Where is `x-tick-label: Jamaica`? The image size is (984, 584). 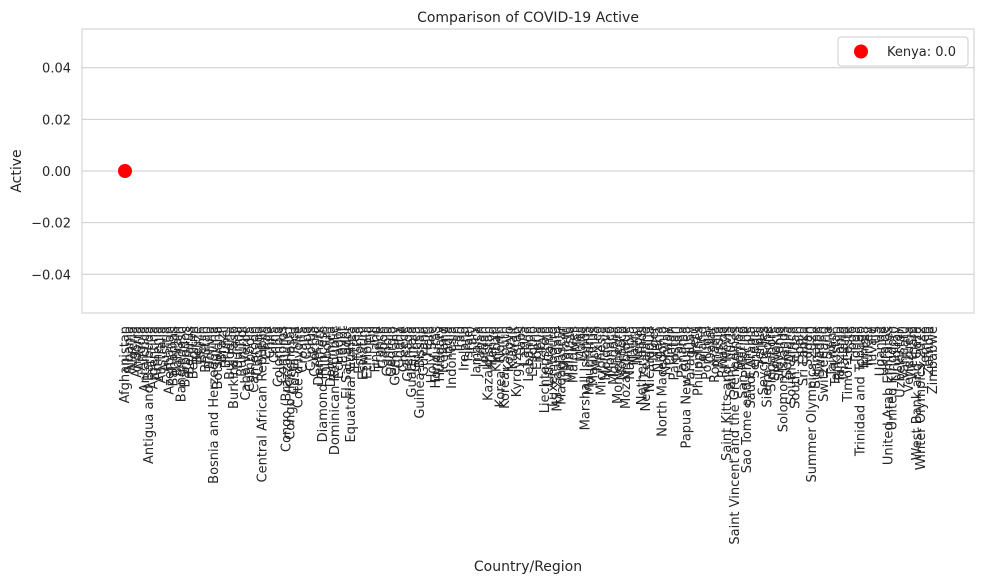
x-tick-label: Jamaica is located at coordinates (476, 352).